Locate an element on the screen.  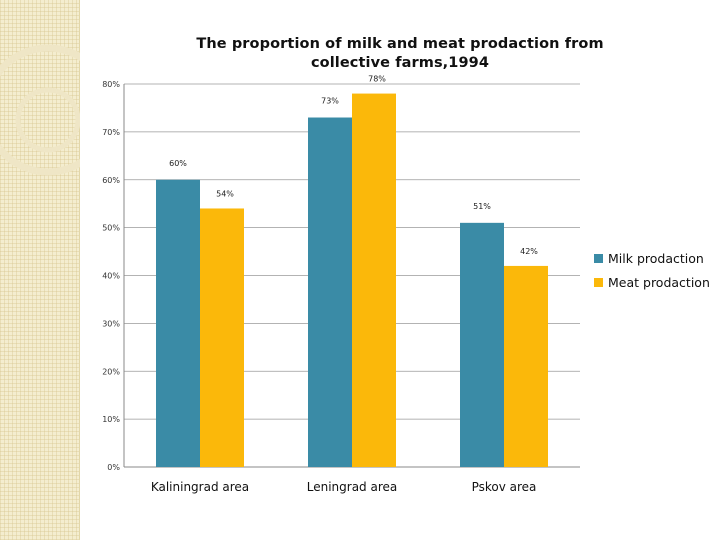
chart-legend: Milk prodaction Meat prodaction is located at coordinates (652, 270).